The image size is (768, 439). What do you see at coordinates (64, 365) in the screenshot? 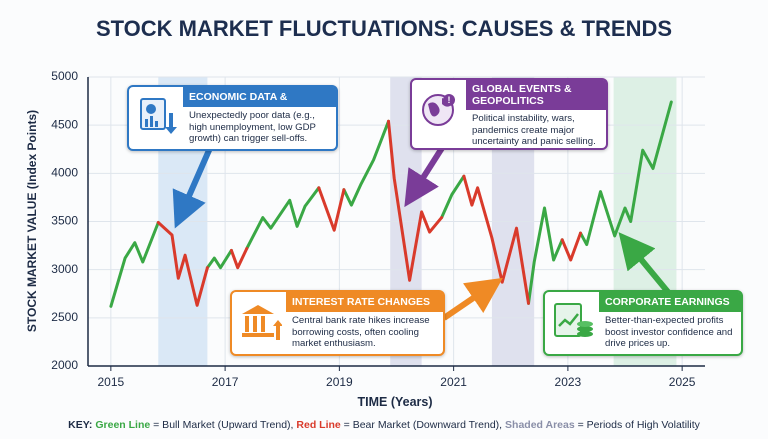
I see `y-tick-label: 2000` at bounding box center [64, 365].